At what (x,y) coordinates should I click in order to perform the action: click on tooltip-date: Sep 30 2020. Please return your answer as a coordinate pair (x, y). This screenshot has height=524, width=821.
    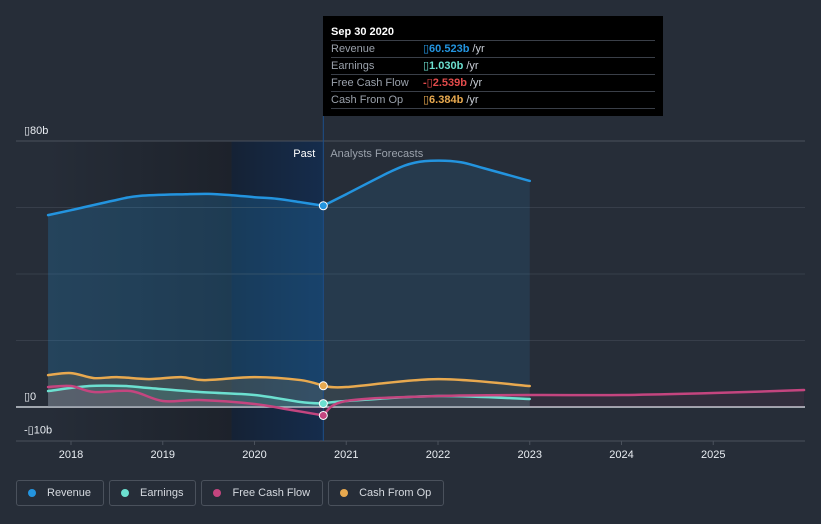
    Looking at the image, I should click on (493, 32).